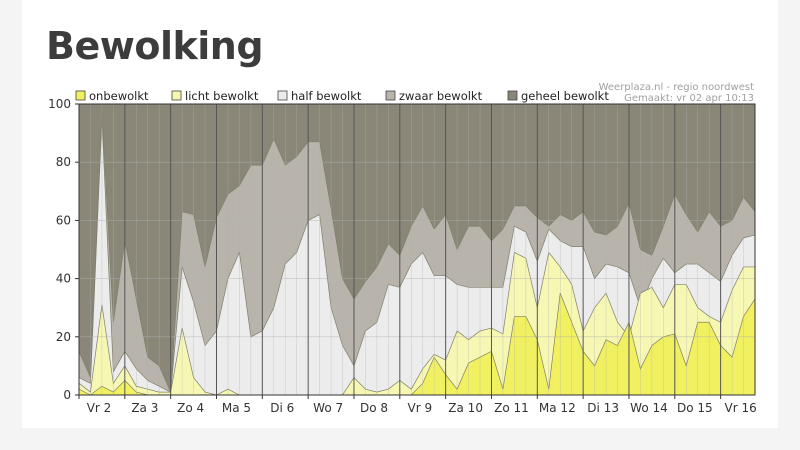 The image size is (800, 450). What do you see at coordinates (695, 408) in the screenshot?
I see `x-tick-label: Do 15` at bounding box center [695, 408].